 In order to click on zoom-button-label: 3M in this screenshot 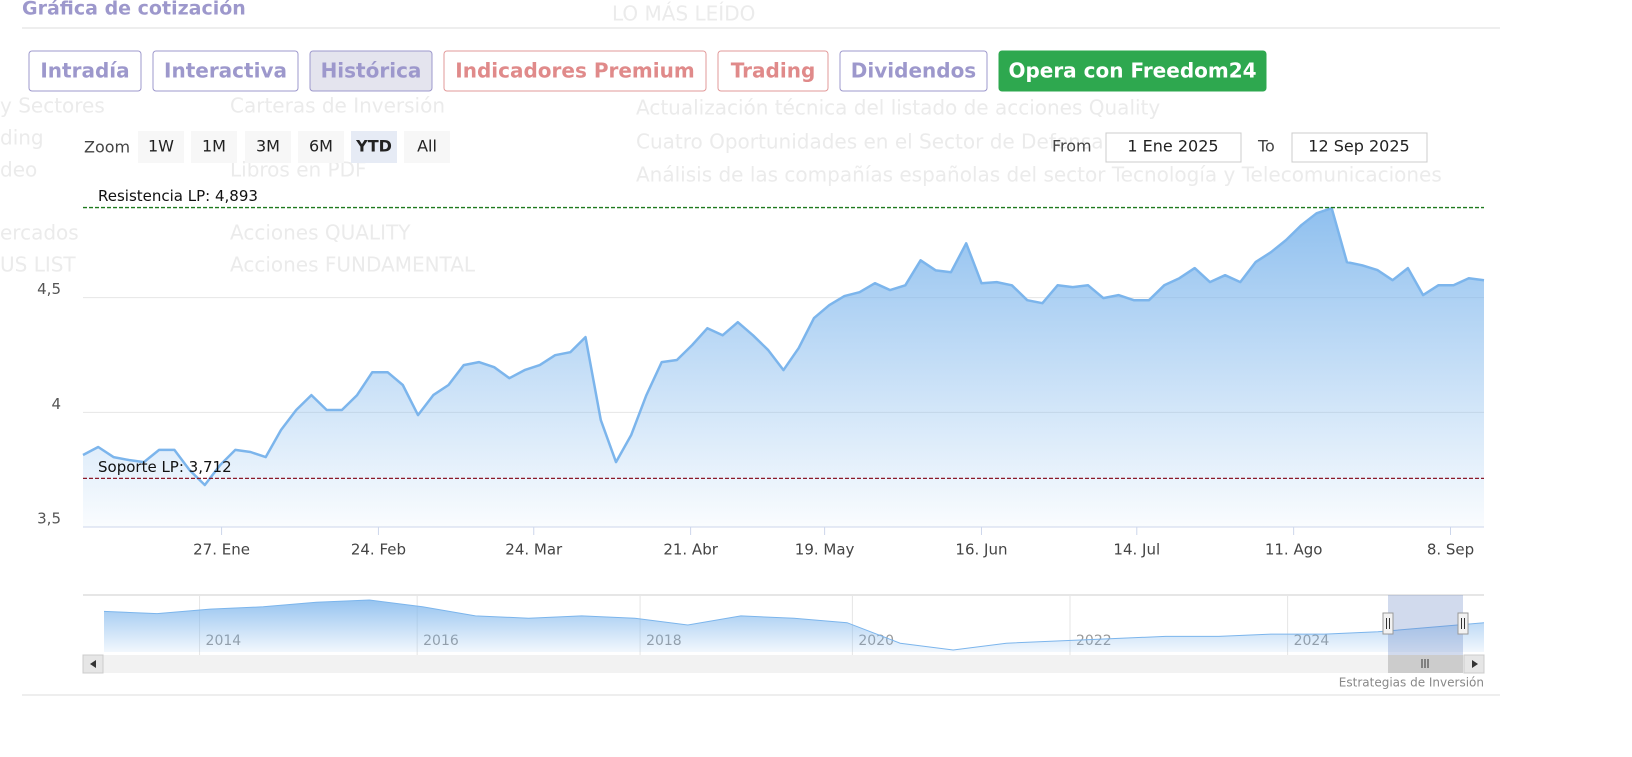, I will do `click(268, 146)`.